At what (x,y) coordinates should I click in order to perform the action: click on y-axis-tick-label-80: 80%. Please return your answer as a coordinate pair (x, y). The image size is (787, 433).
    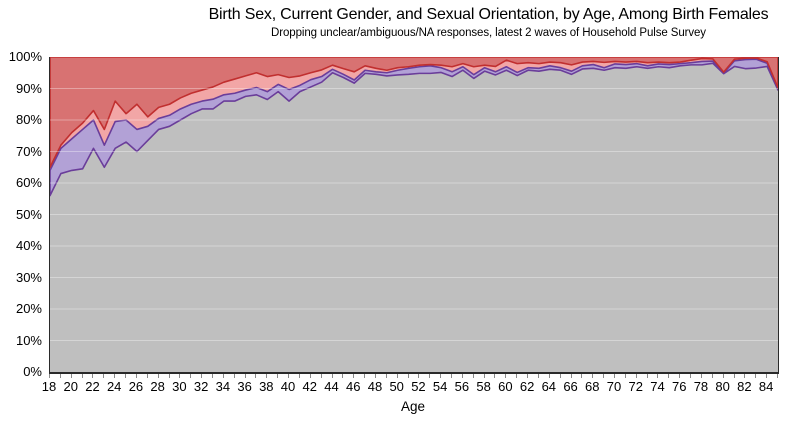
    Looking at the image, I should click on (28, 119).